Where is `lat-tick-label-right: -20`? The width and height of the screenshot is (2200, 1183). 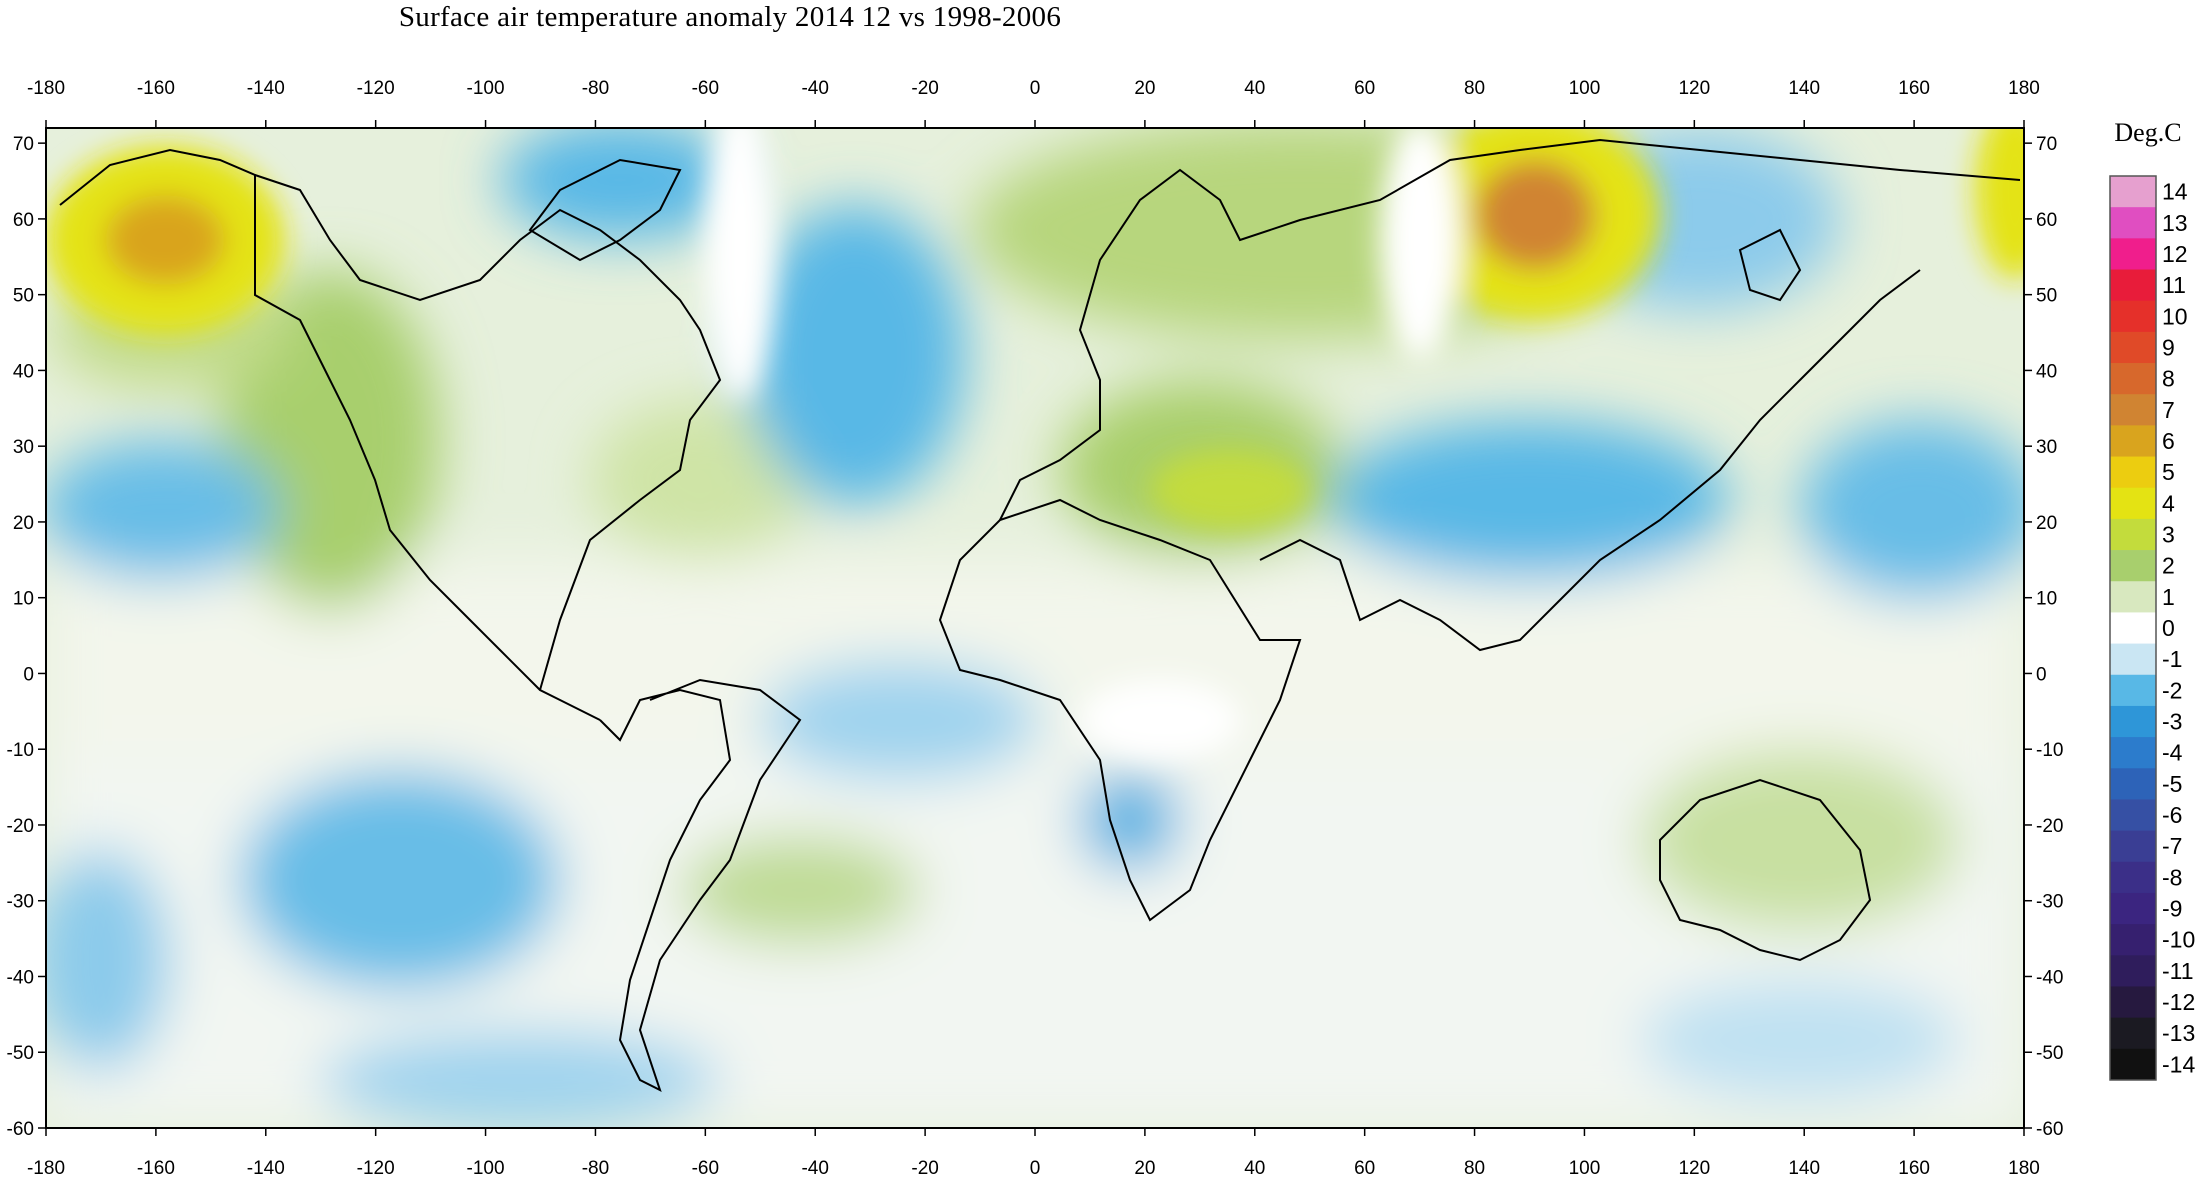 lat-tick-label-right: -20 is located at coordinates (2049, 826).